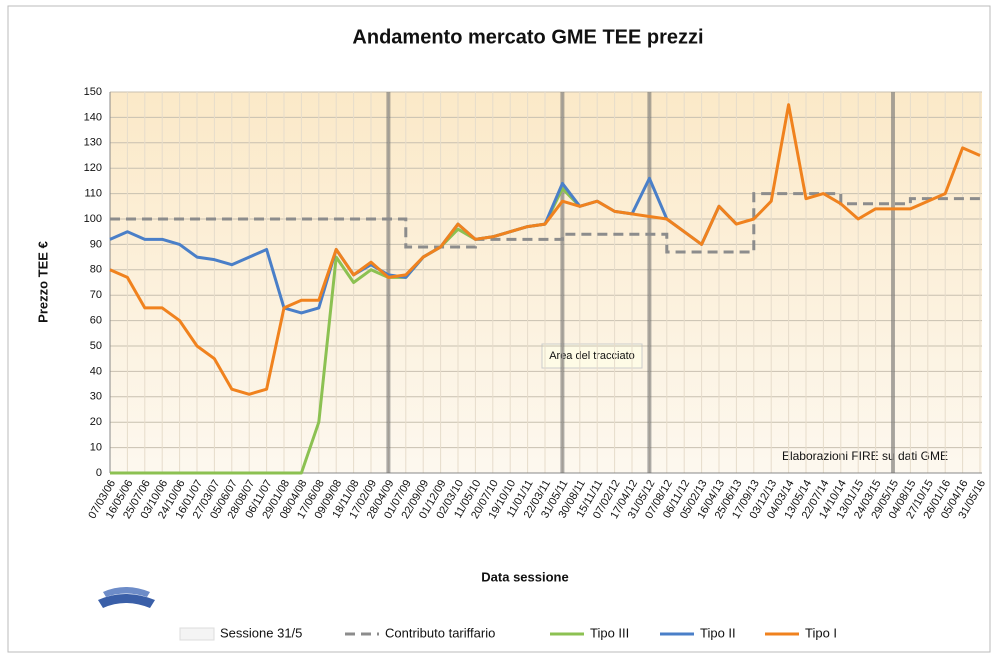 Image resolution: width=998 pixels, height=663 pixels. What do you see at coordinates (865, 456) in the screenshot?
I see `annotation: Elaborazioni FIRE su dati GME` at bounding box center [865, 456].